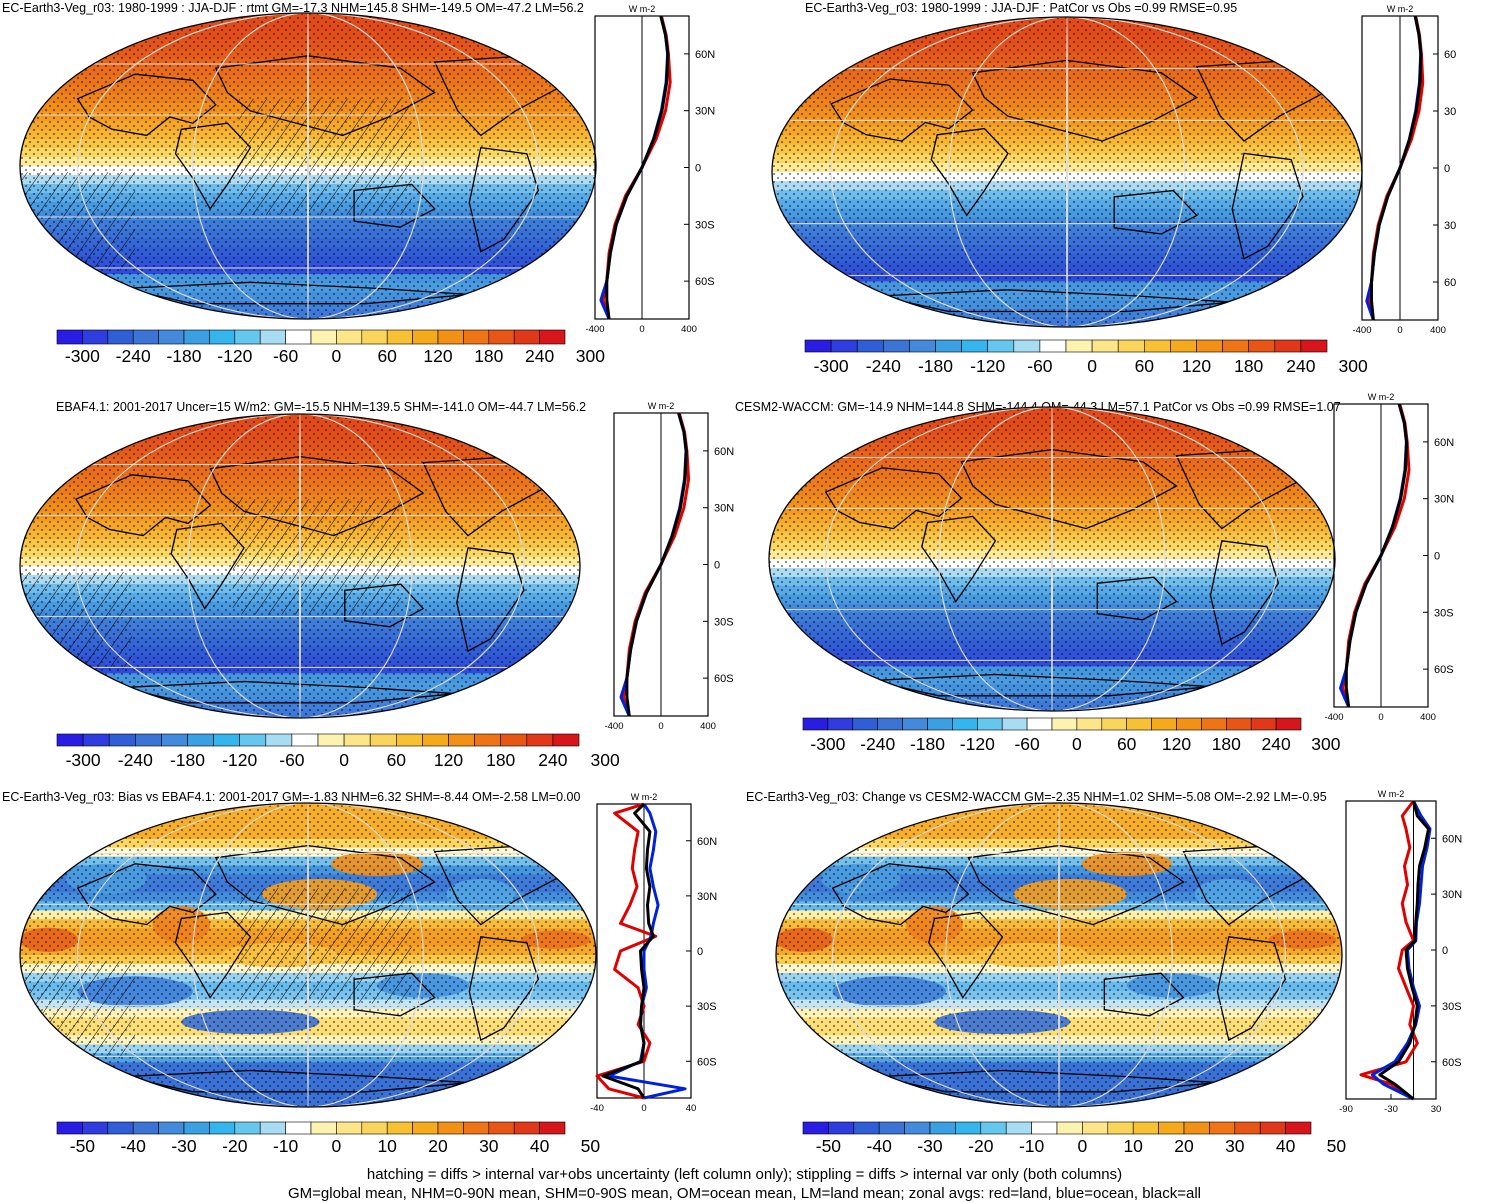 This screenshot has width=1489, height=1203. What do you see at coordinates (613, 726) in the screenshot?
I see `zonal-x-tick-label: -400` at bounding box center [613, 726].